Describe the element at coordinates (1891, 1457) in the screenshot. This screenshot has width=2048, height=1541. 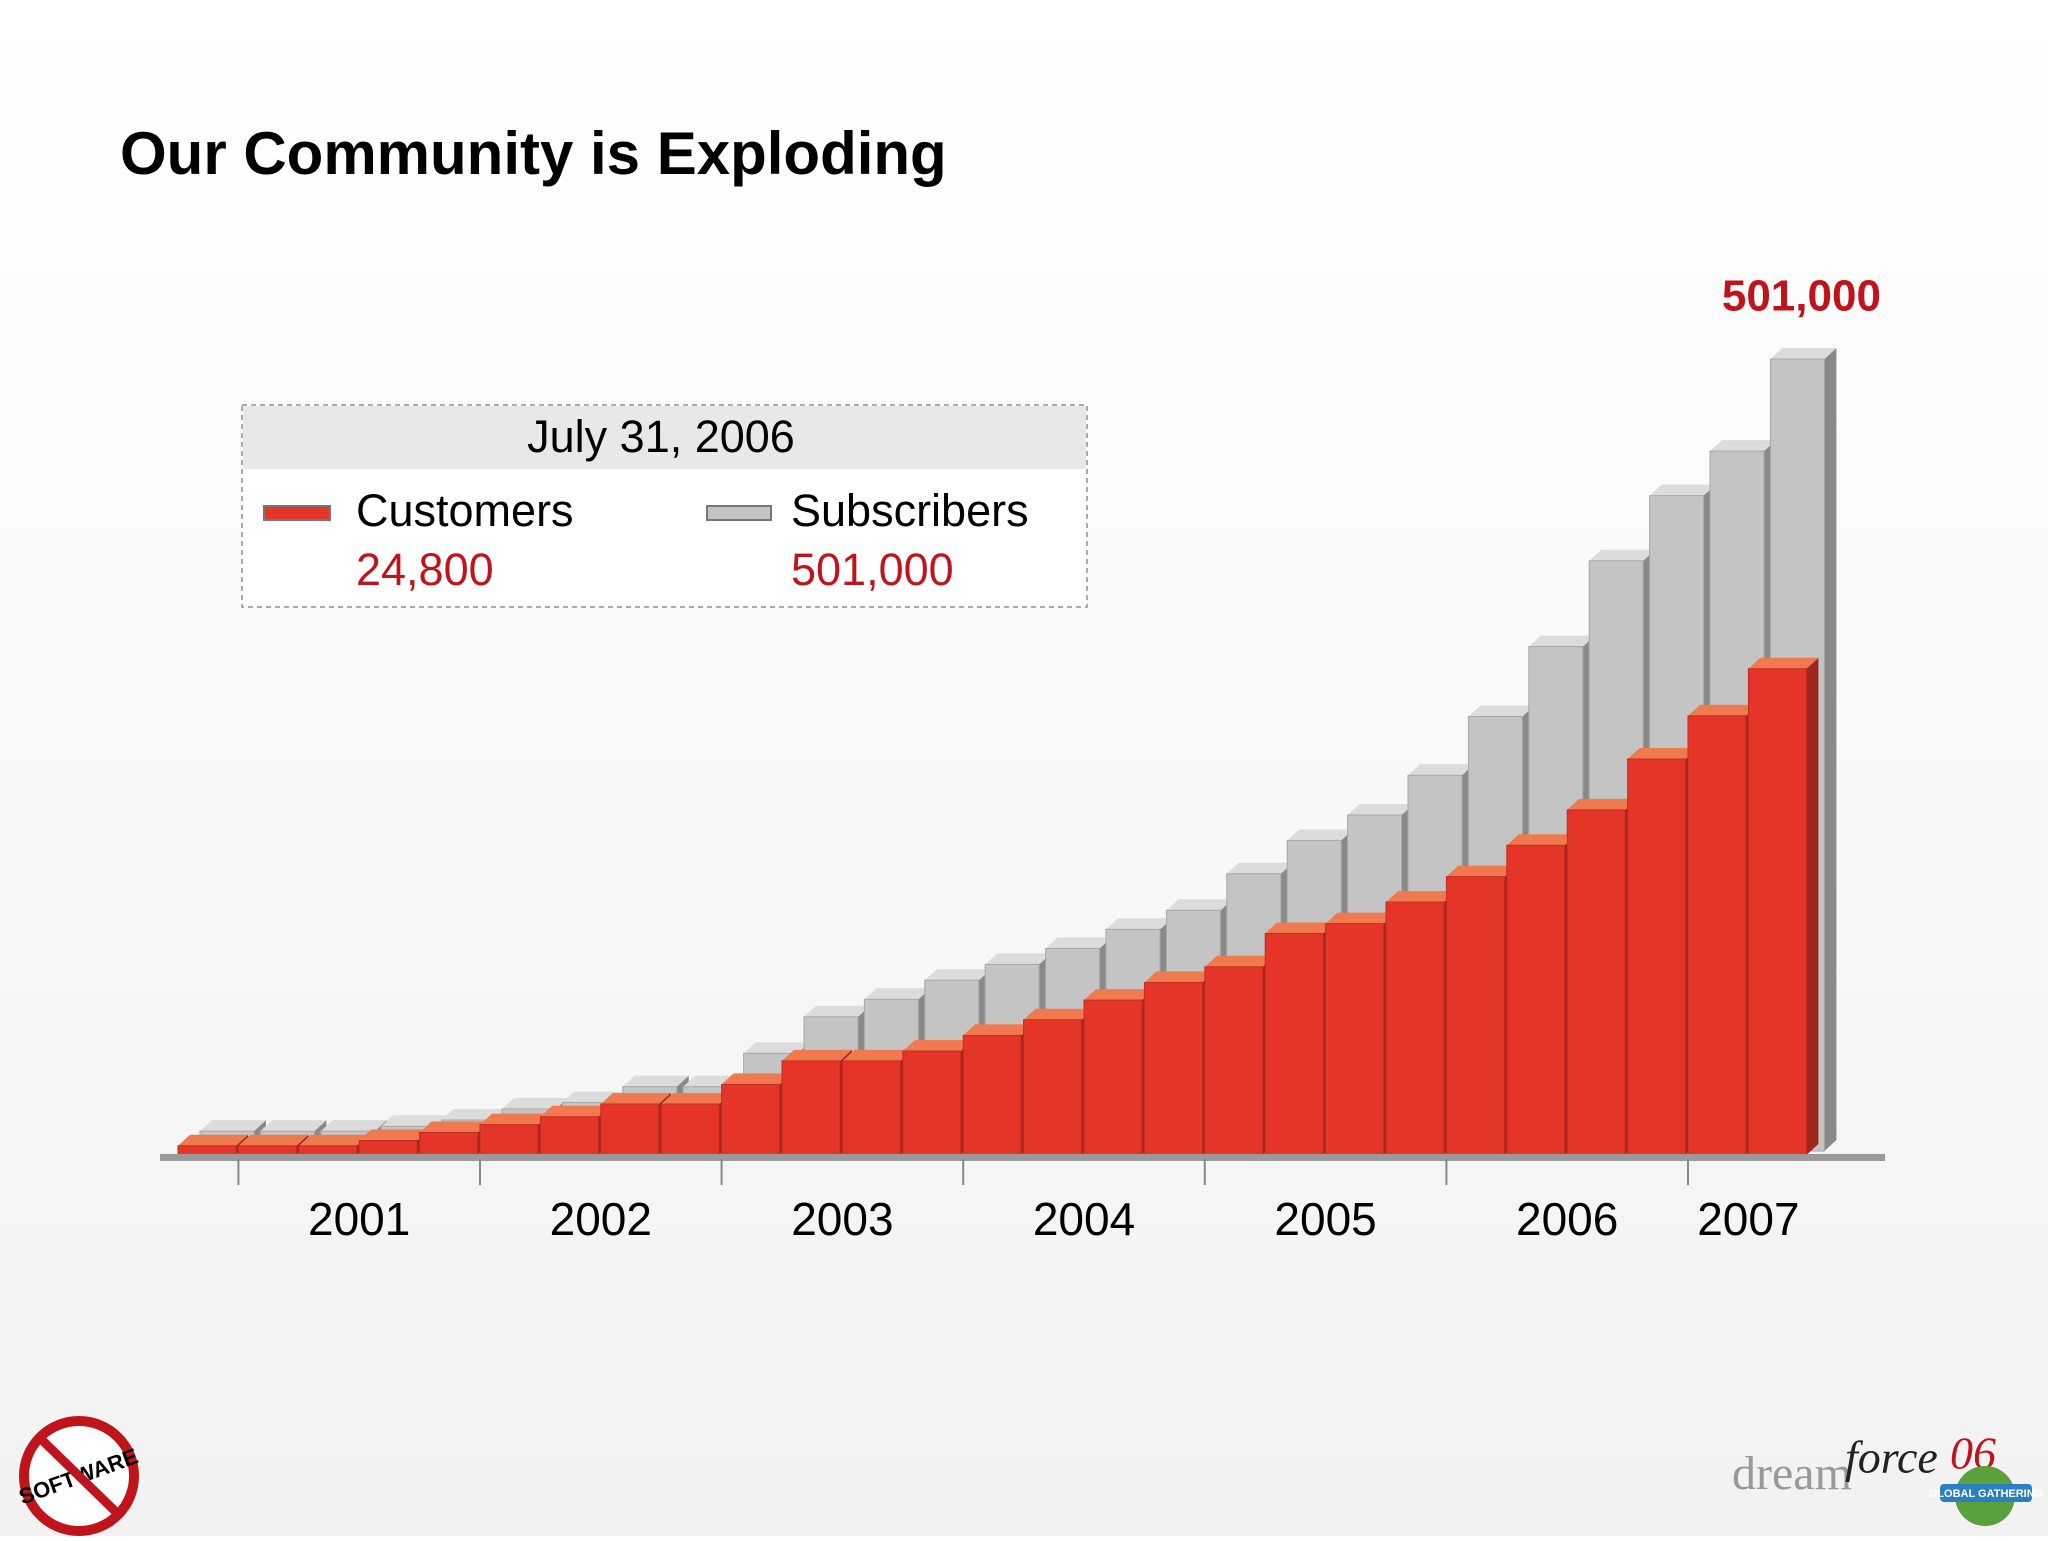
I see `logo-force: force` at that location.